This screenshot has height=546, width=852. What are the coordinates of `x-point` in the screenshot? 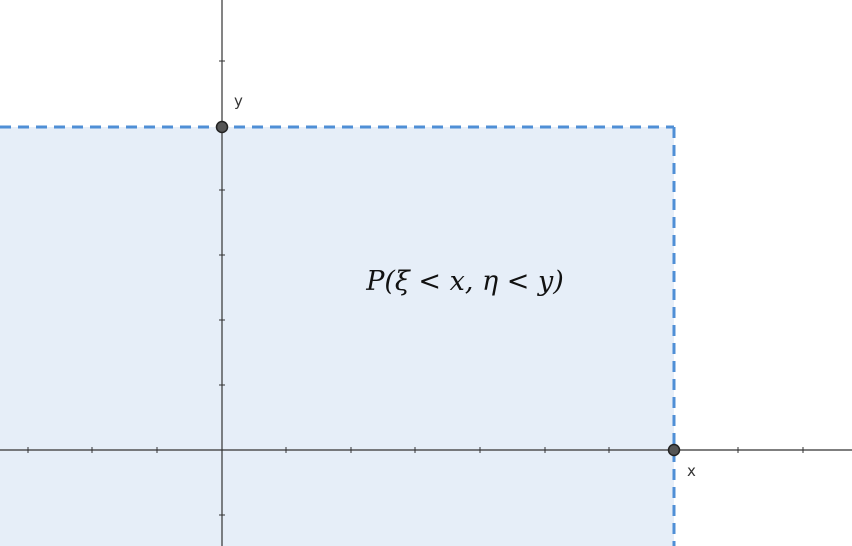 It's located at (674, 450).